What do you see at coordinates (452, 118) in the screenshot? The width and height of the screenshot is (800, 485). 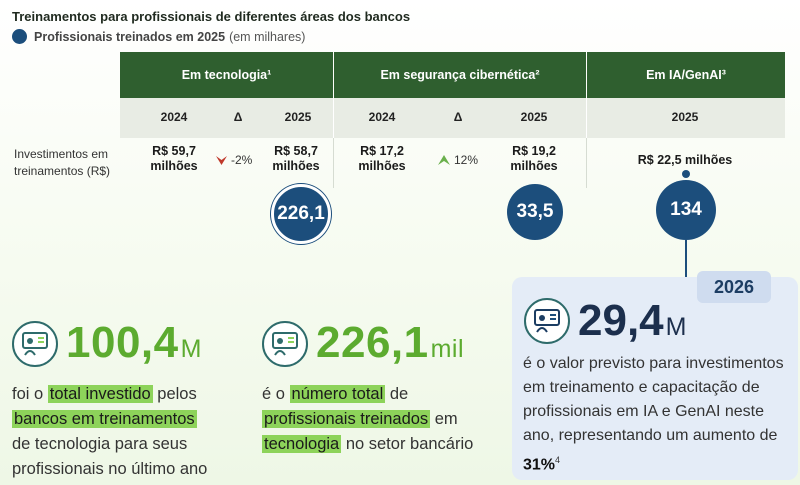 I see `subheader-row: 2024 Δ 2025 2024 Δ 2025 2025` at bounding box center [452, 118].